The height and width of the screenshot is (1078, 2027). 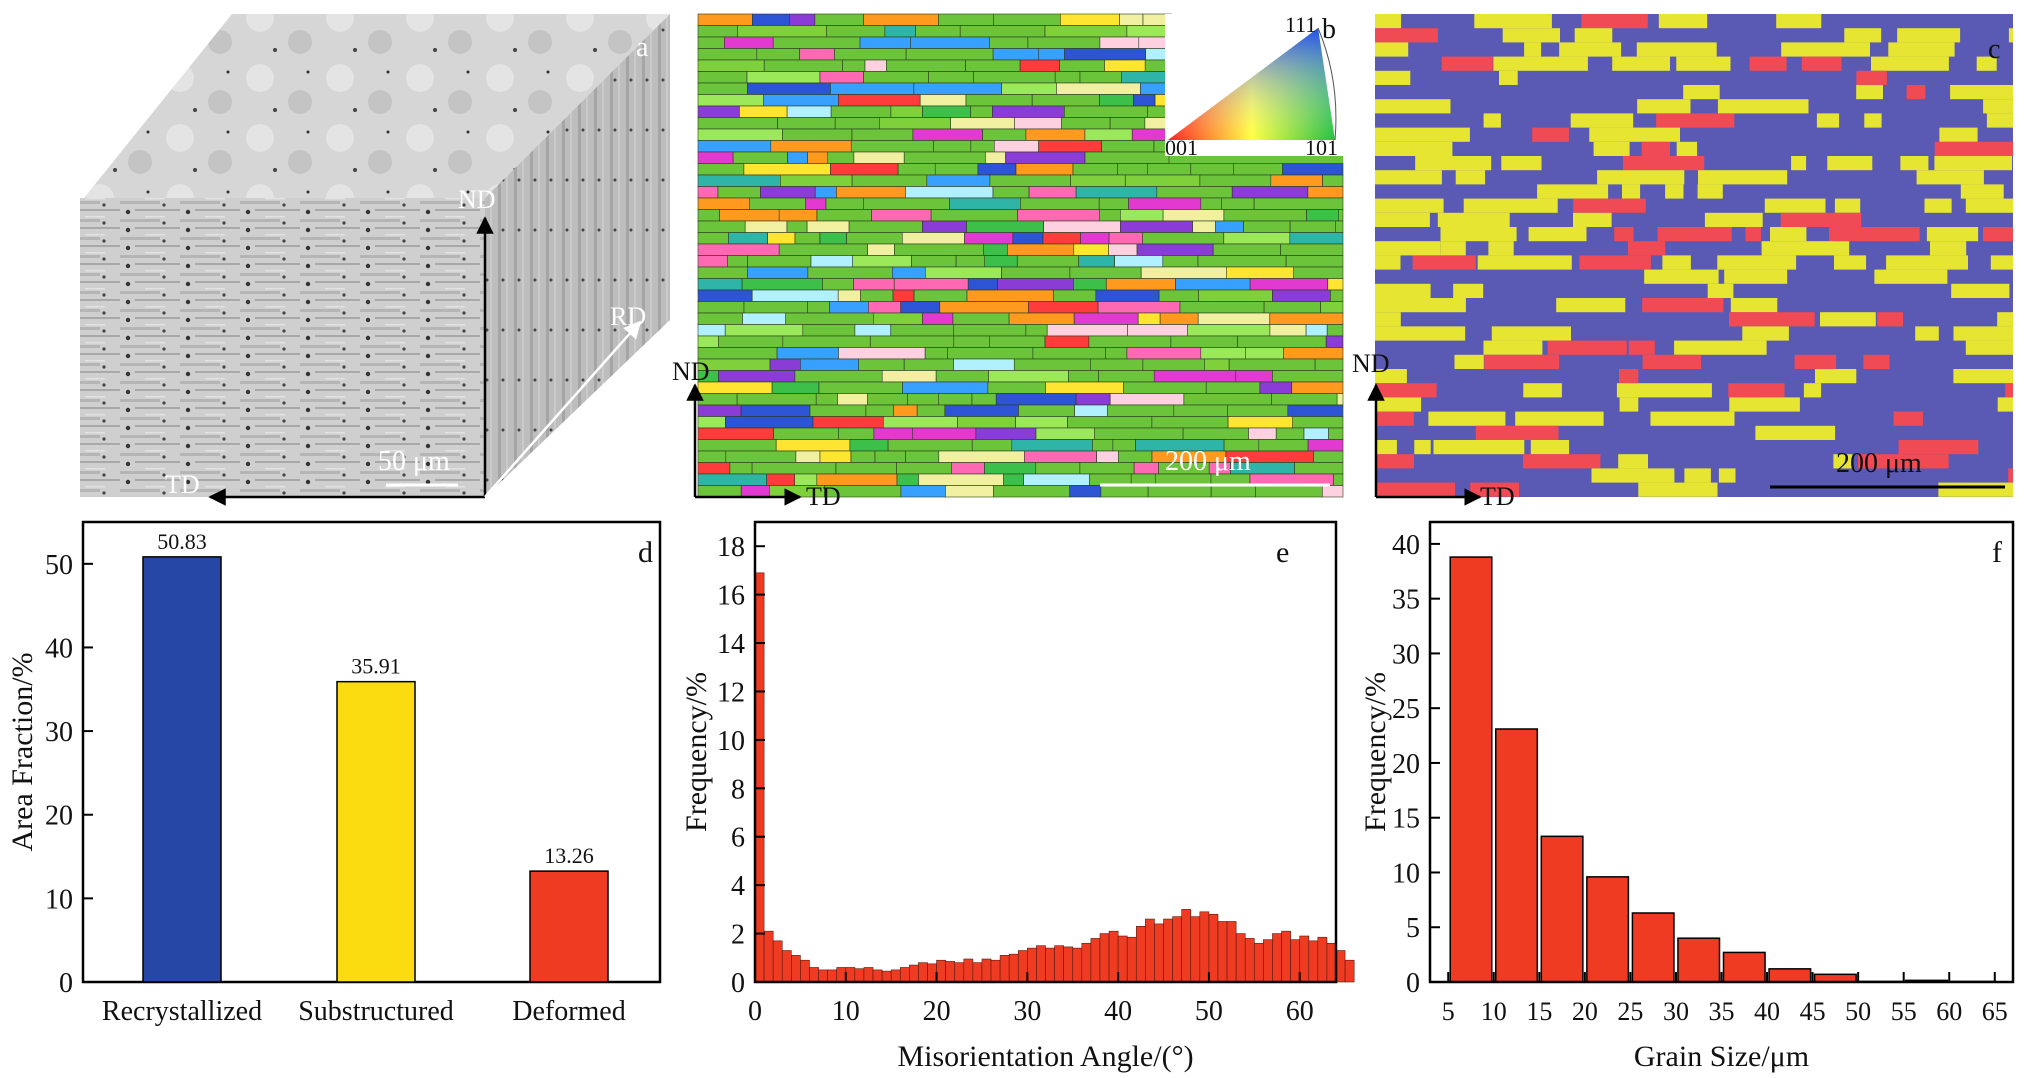 What do you see at coordinates (1300, 24) in the screenshot?
I see `ipf-key-111: 111` at bounding box center [1300, 24].